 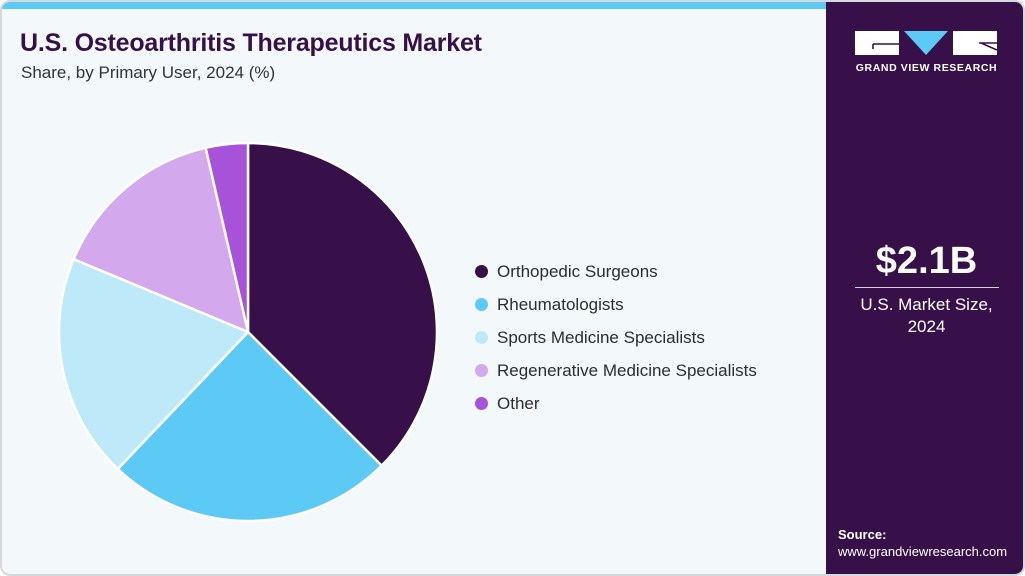 I want to click on source-label: Source:, so click(x=862, y=534).